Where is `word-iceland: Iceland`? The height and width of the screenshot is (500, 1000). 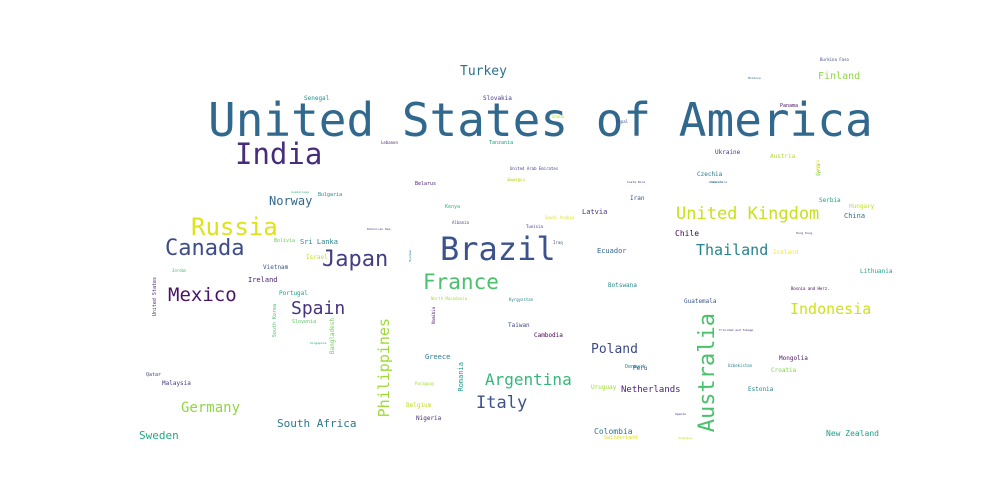 word-iceland: Iceland is located at coordinates (786, 252).